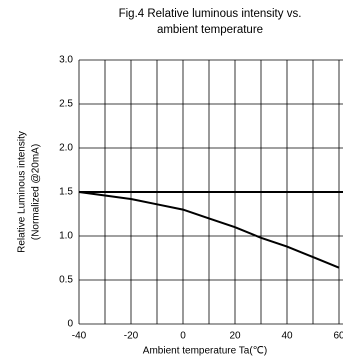 Image resolution: width=343 pixels, height=360 pixels. What do you see at coordinates (70, 324) in the screenshot?
I see `y-tick-label: 0` at bounding box center [70, 324].